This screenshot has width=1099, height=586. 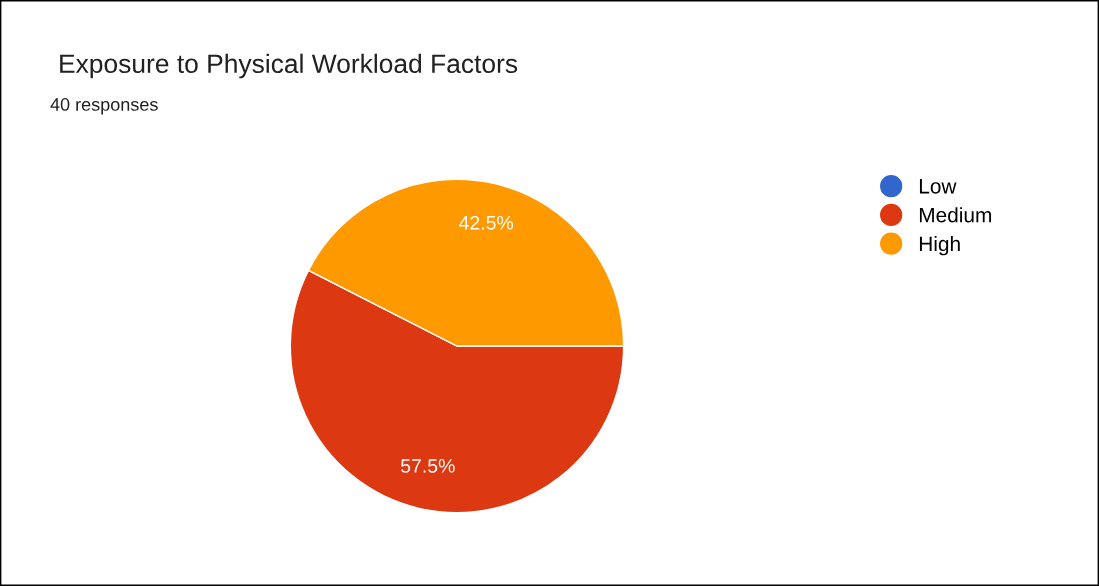 I want to click on data-label: 42.5%, so click(x=486, y=222).